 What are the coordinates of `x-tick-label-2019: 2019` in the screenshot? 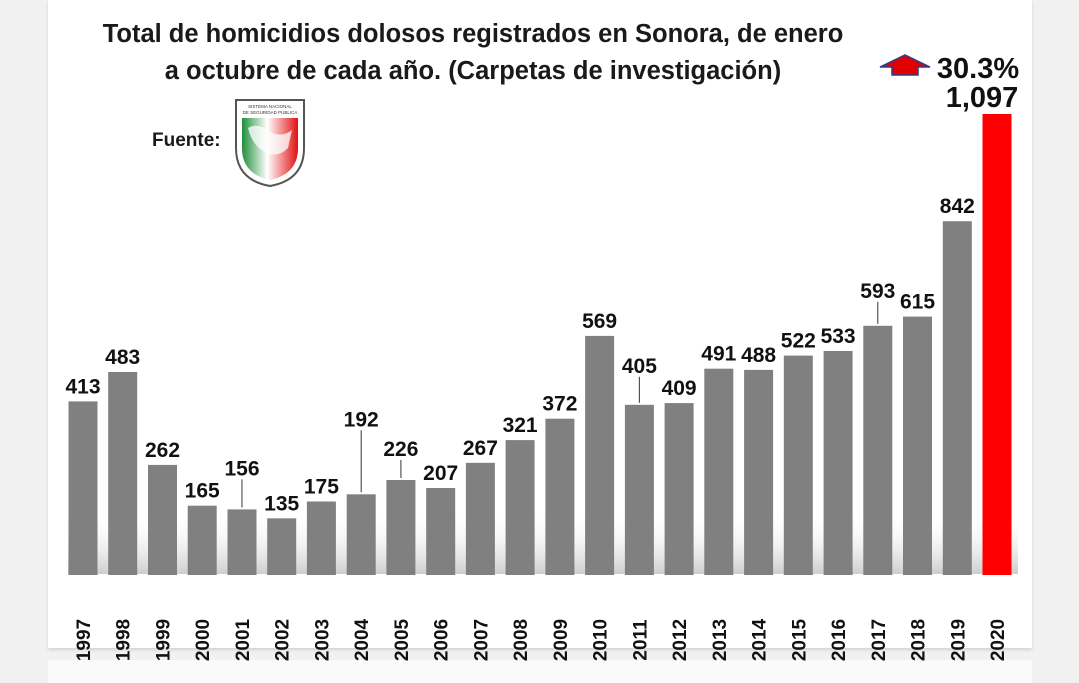 It's located at (958, 640).